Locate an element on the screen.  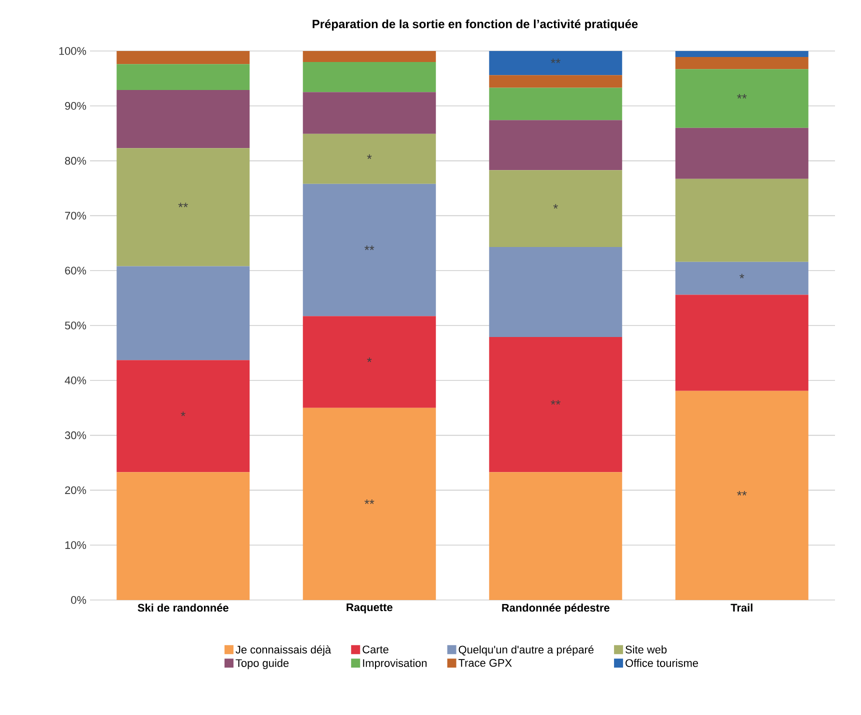
legend-label: Carte is located at coordinates (375, 650).